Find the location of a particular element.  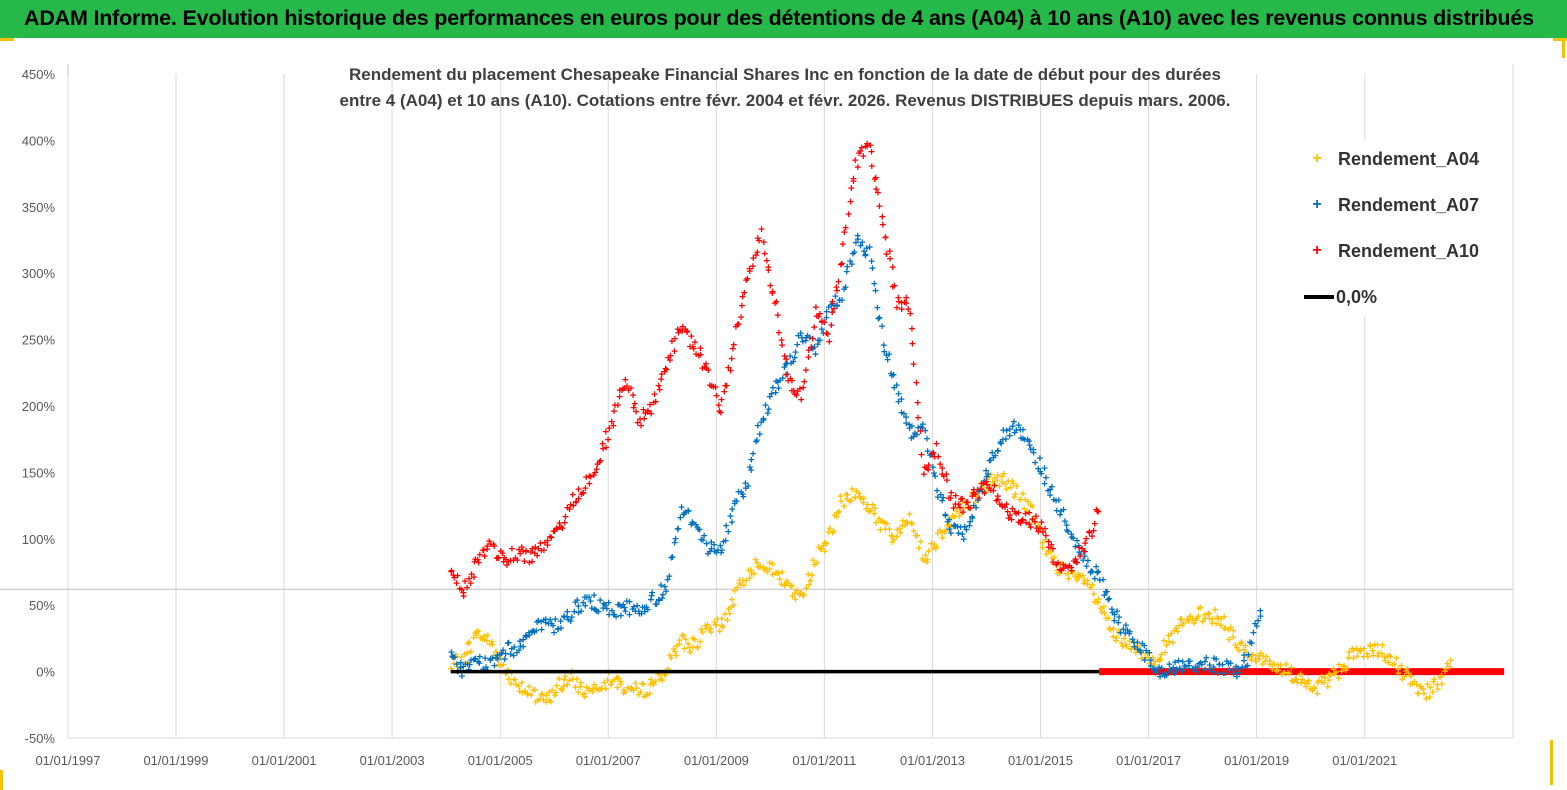

y-tick-label: 350% is located at coordinates (39, 207).